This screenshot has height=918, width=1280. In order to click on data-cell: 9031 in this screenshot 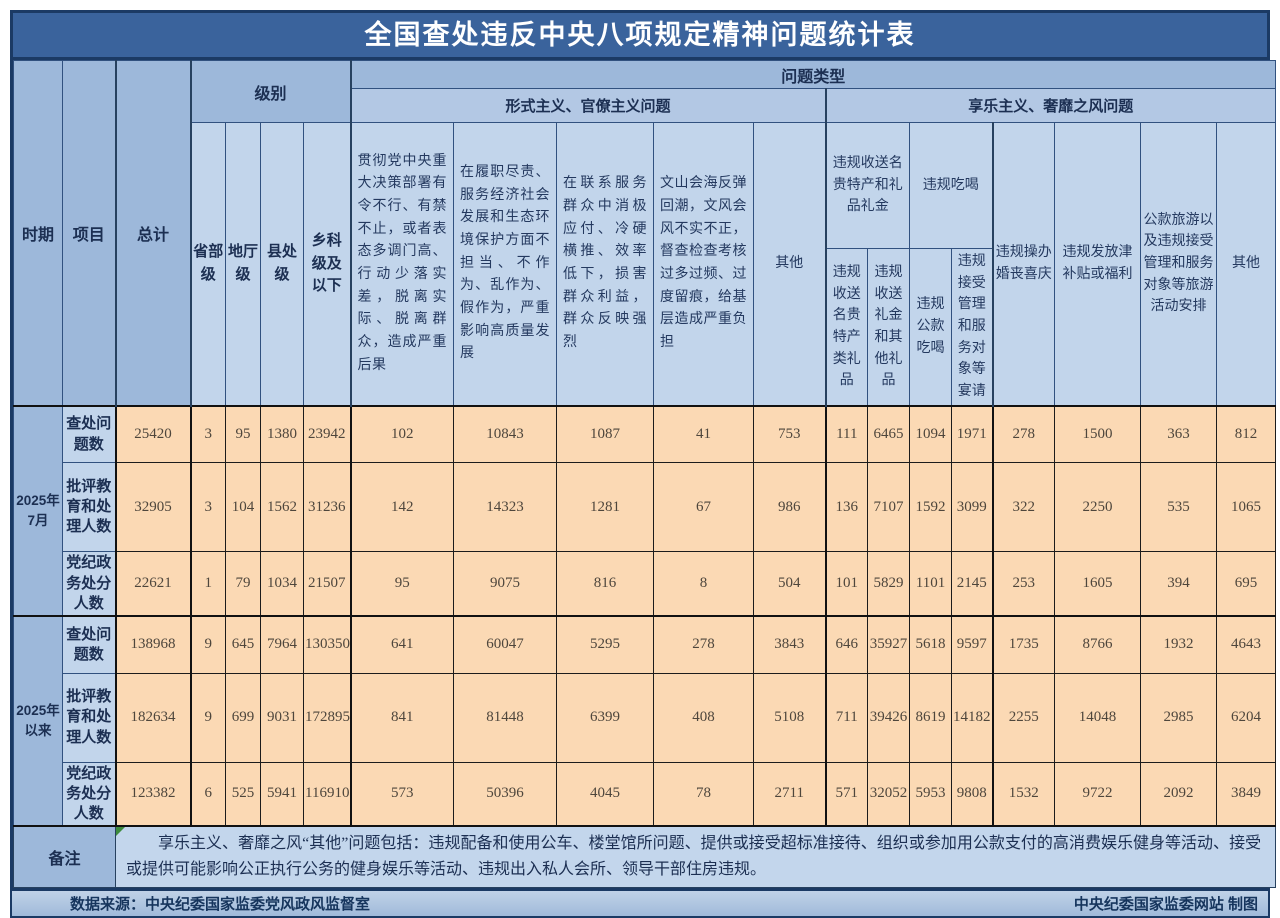, I will do `click(282, 717)`.